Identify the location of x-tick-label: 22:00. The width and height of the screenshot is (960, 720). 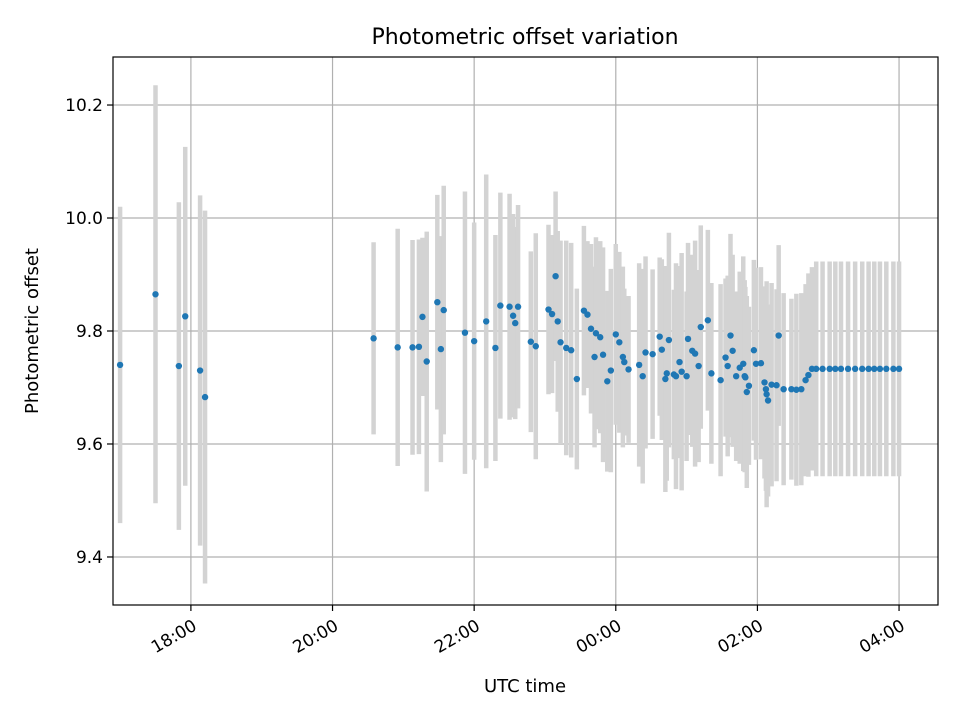
(457, 637).